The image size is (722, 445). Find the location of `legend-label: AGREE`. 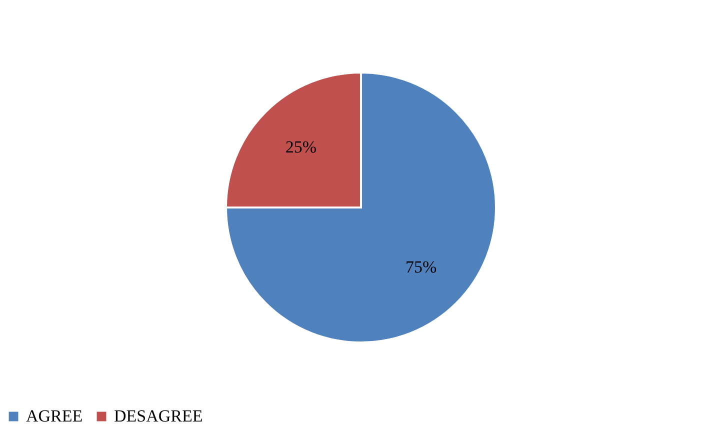

legend-label: AGREE is located at coordinates (54, 416).